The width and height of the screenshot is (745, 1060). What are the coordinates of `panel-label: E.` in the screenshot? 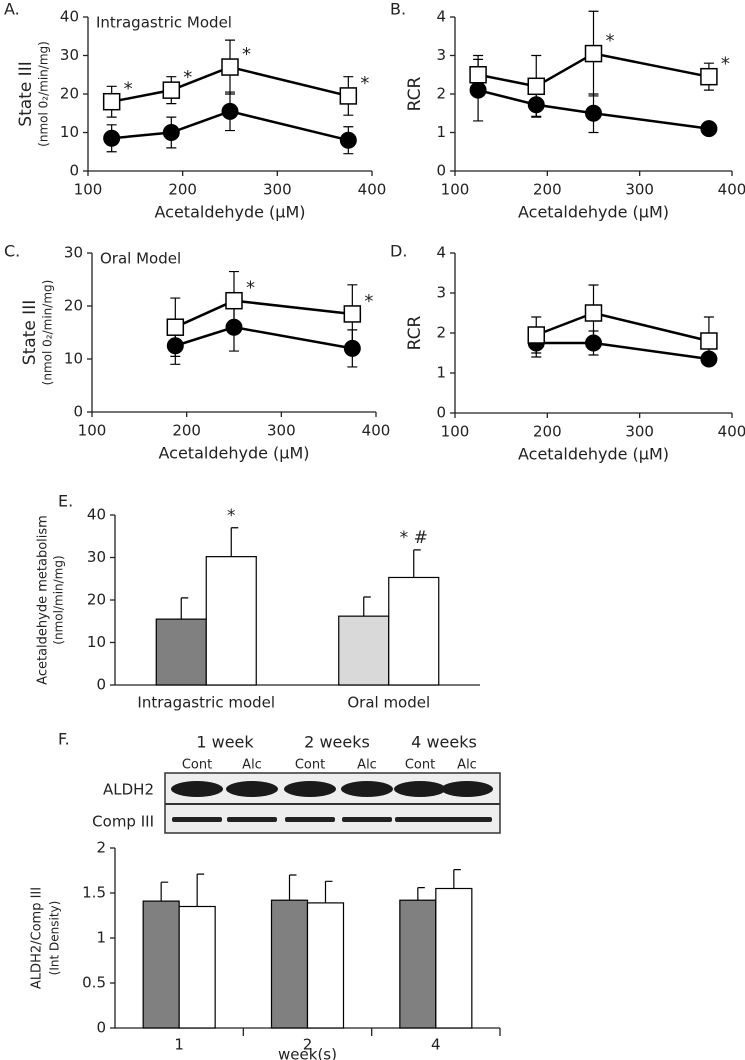 It's located at (65, 501).